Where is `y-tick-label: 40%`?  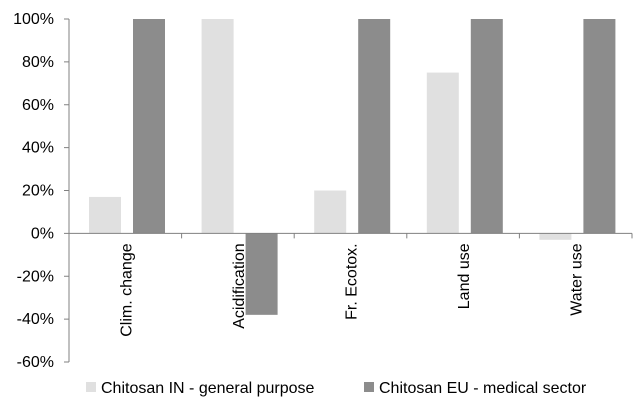
y-tick-label: 40% is located at coordinates (38, 148).